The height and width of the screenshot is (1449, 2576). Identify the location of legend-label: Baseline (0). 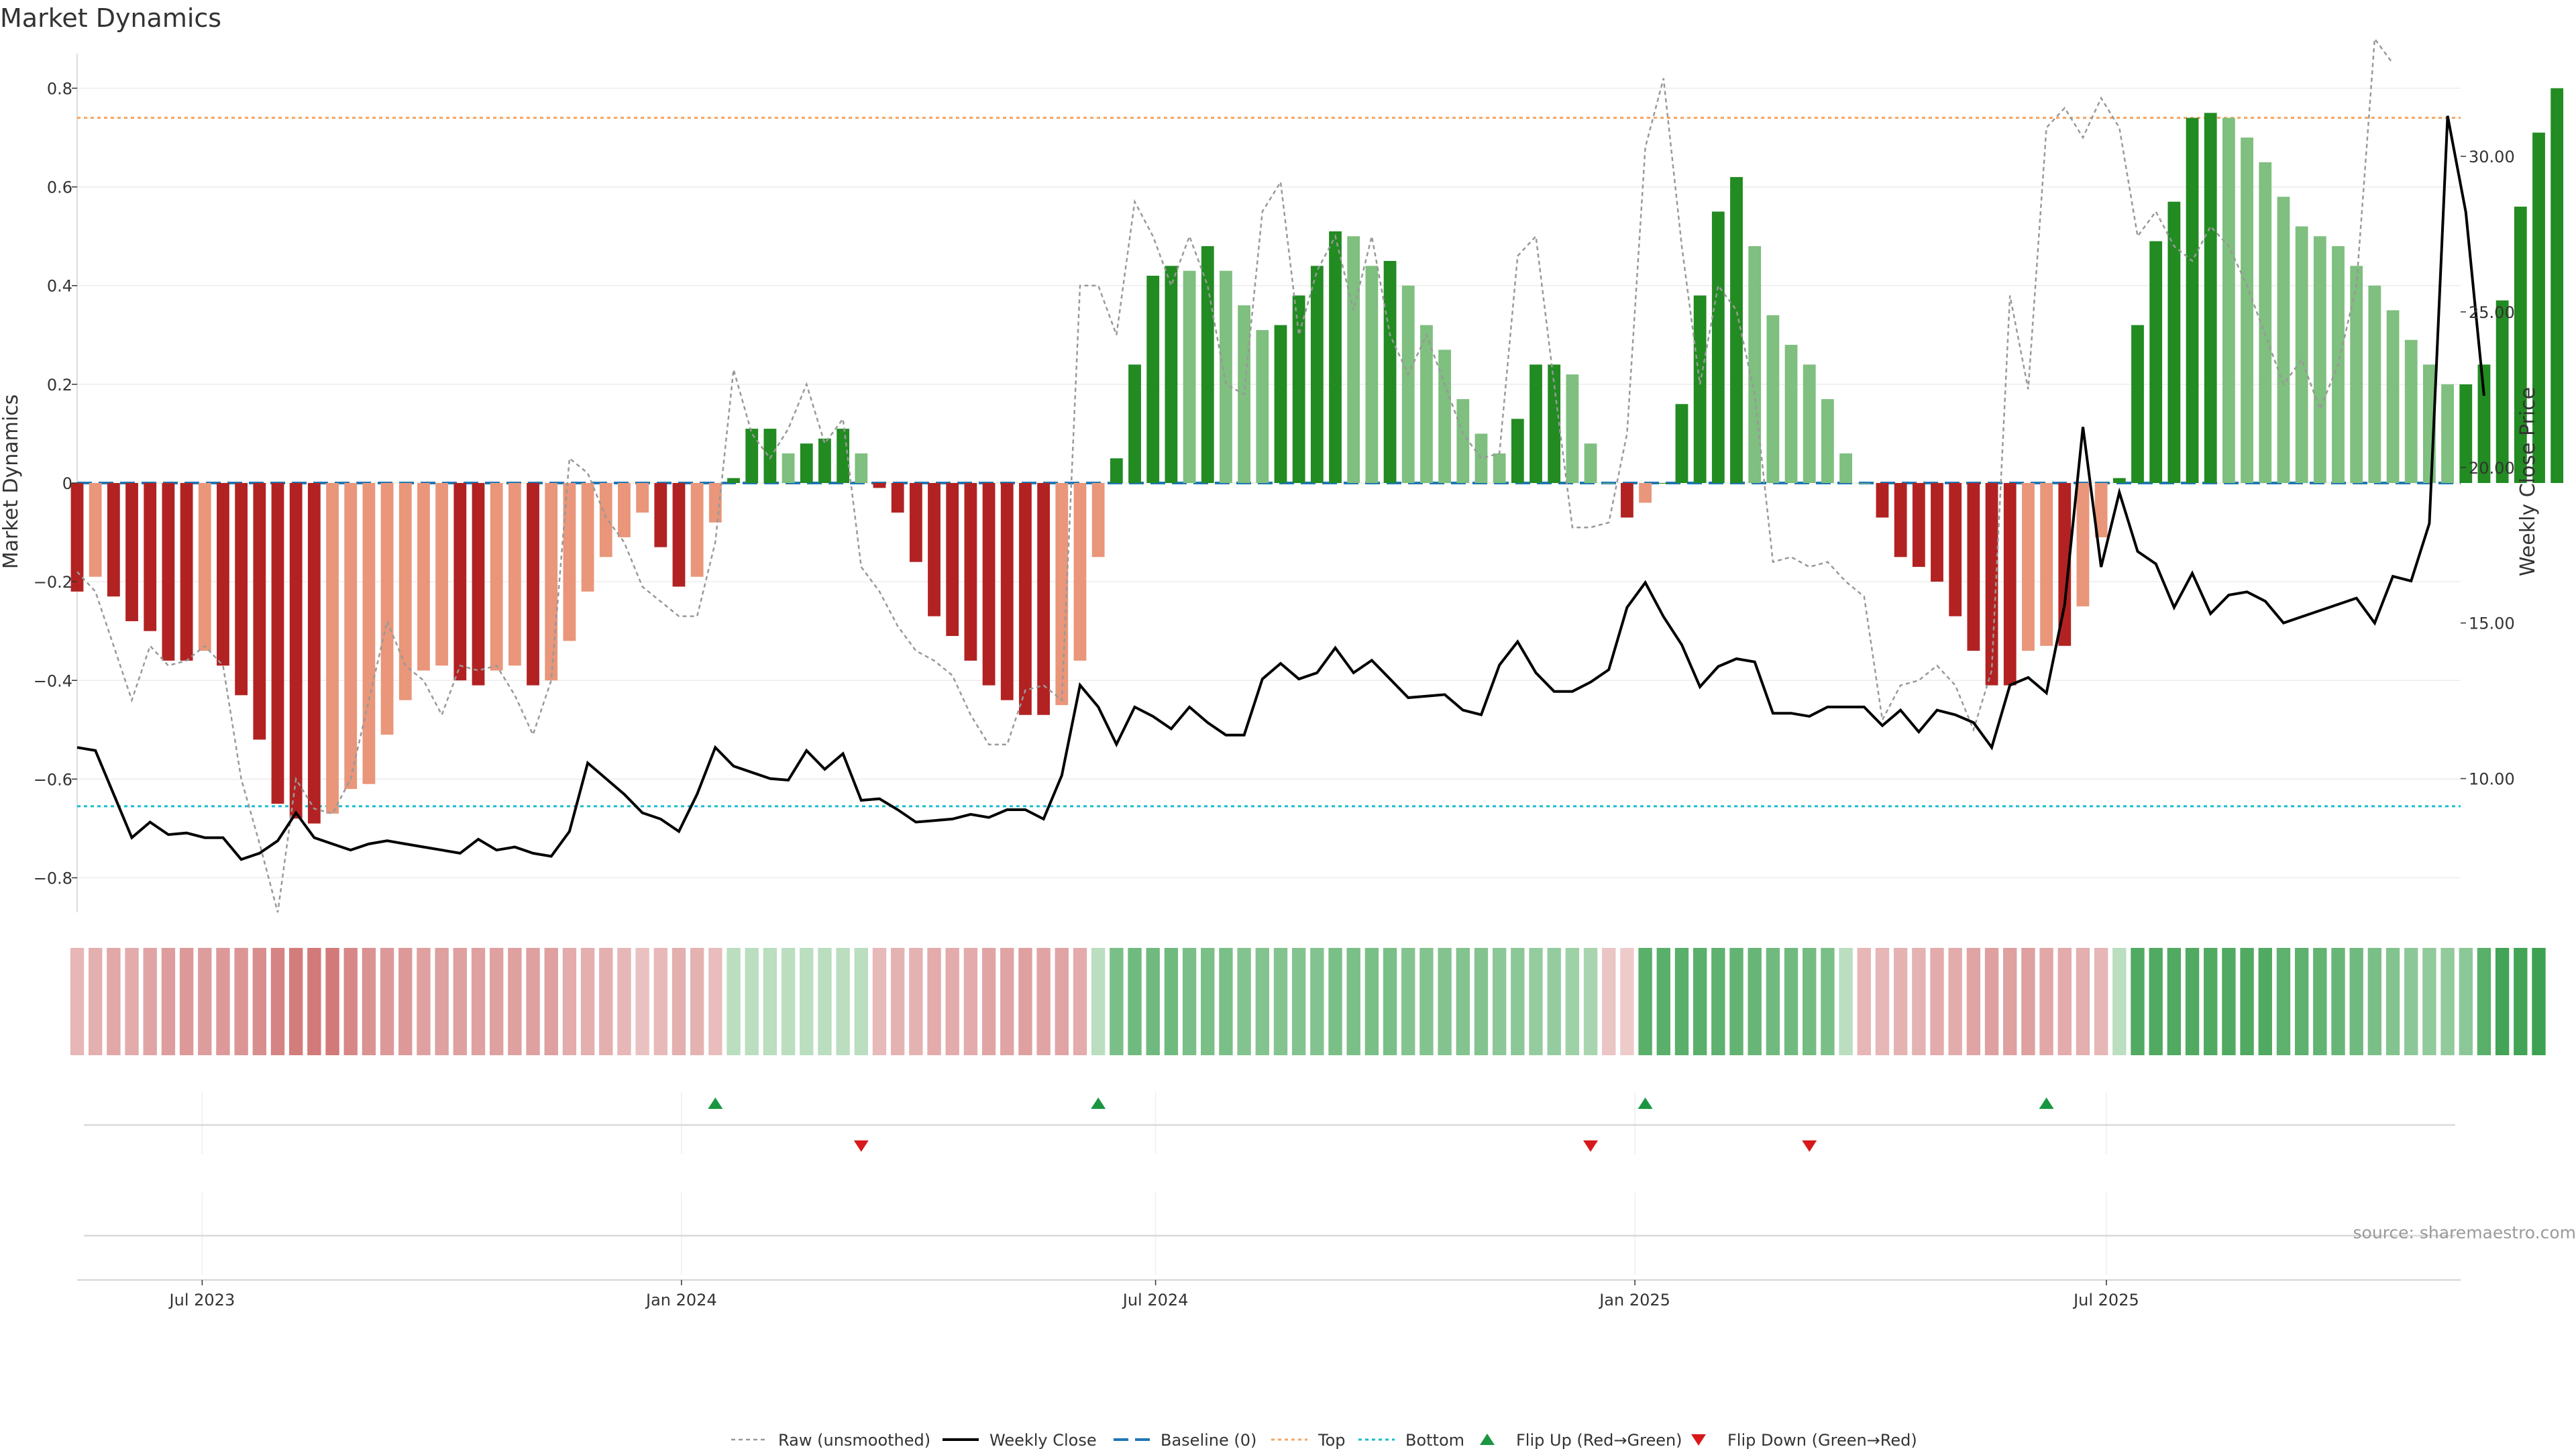
(1208, 1440).